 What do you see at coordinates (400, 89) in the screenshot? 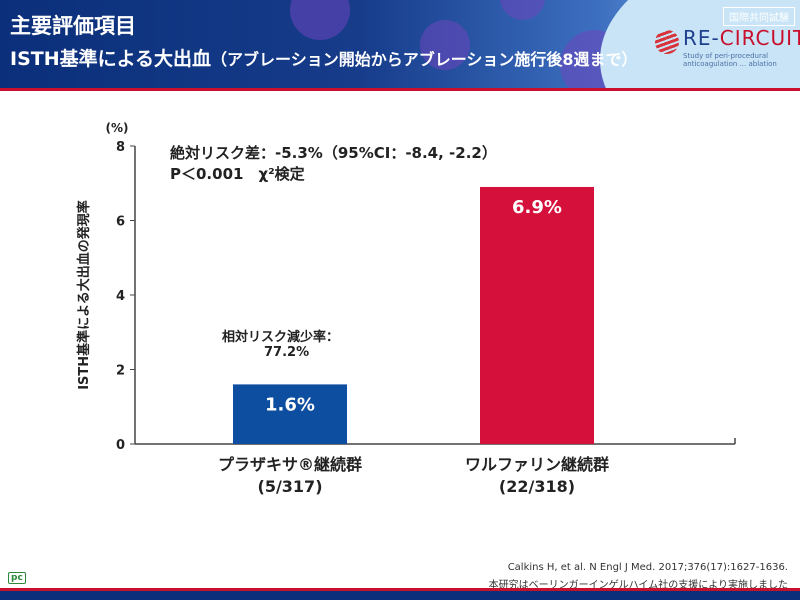
I see `header-divider` at bounding box center [400, 89].